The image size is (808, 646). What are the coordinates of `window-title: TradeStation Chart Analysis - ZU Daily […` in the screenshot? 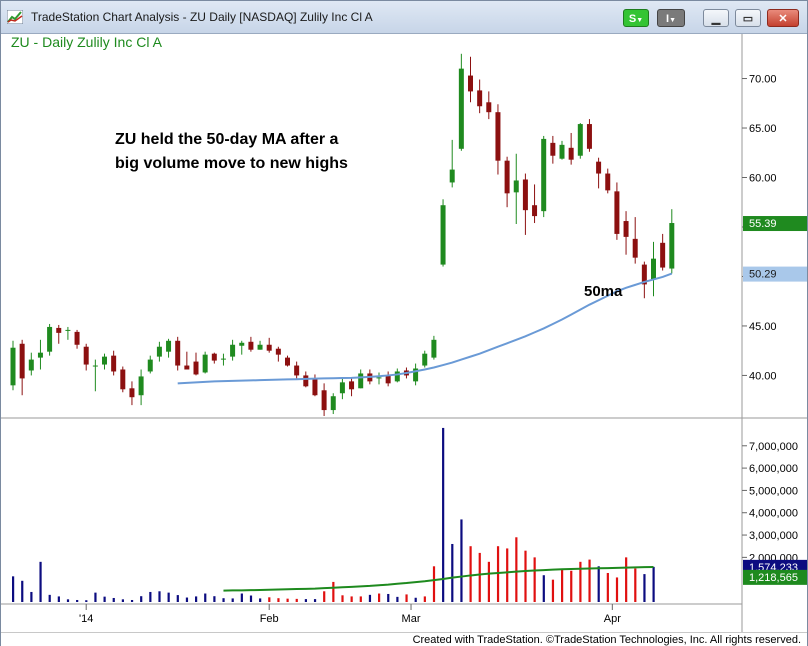 It's located at (202, 17).